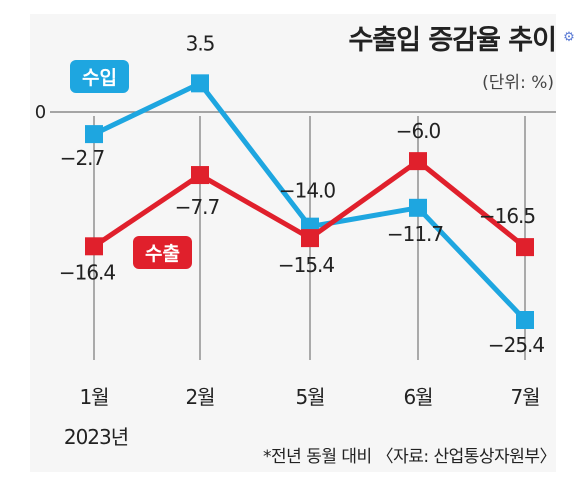  What do you see at coordinates (199, 397) in the screenshot?
I see `x-tick-label-2: 2월` at bounding box center [199, 397].